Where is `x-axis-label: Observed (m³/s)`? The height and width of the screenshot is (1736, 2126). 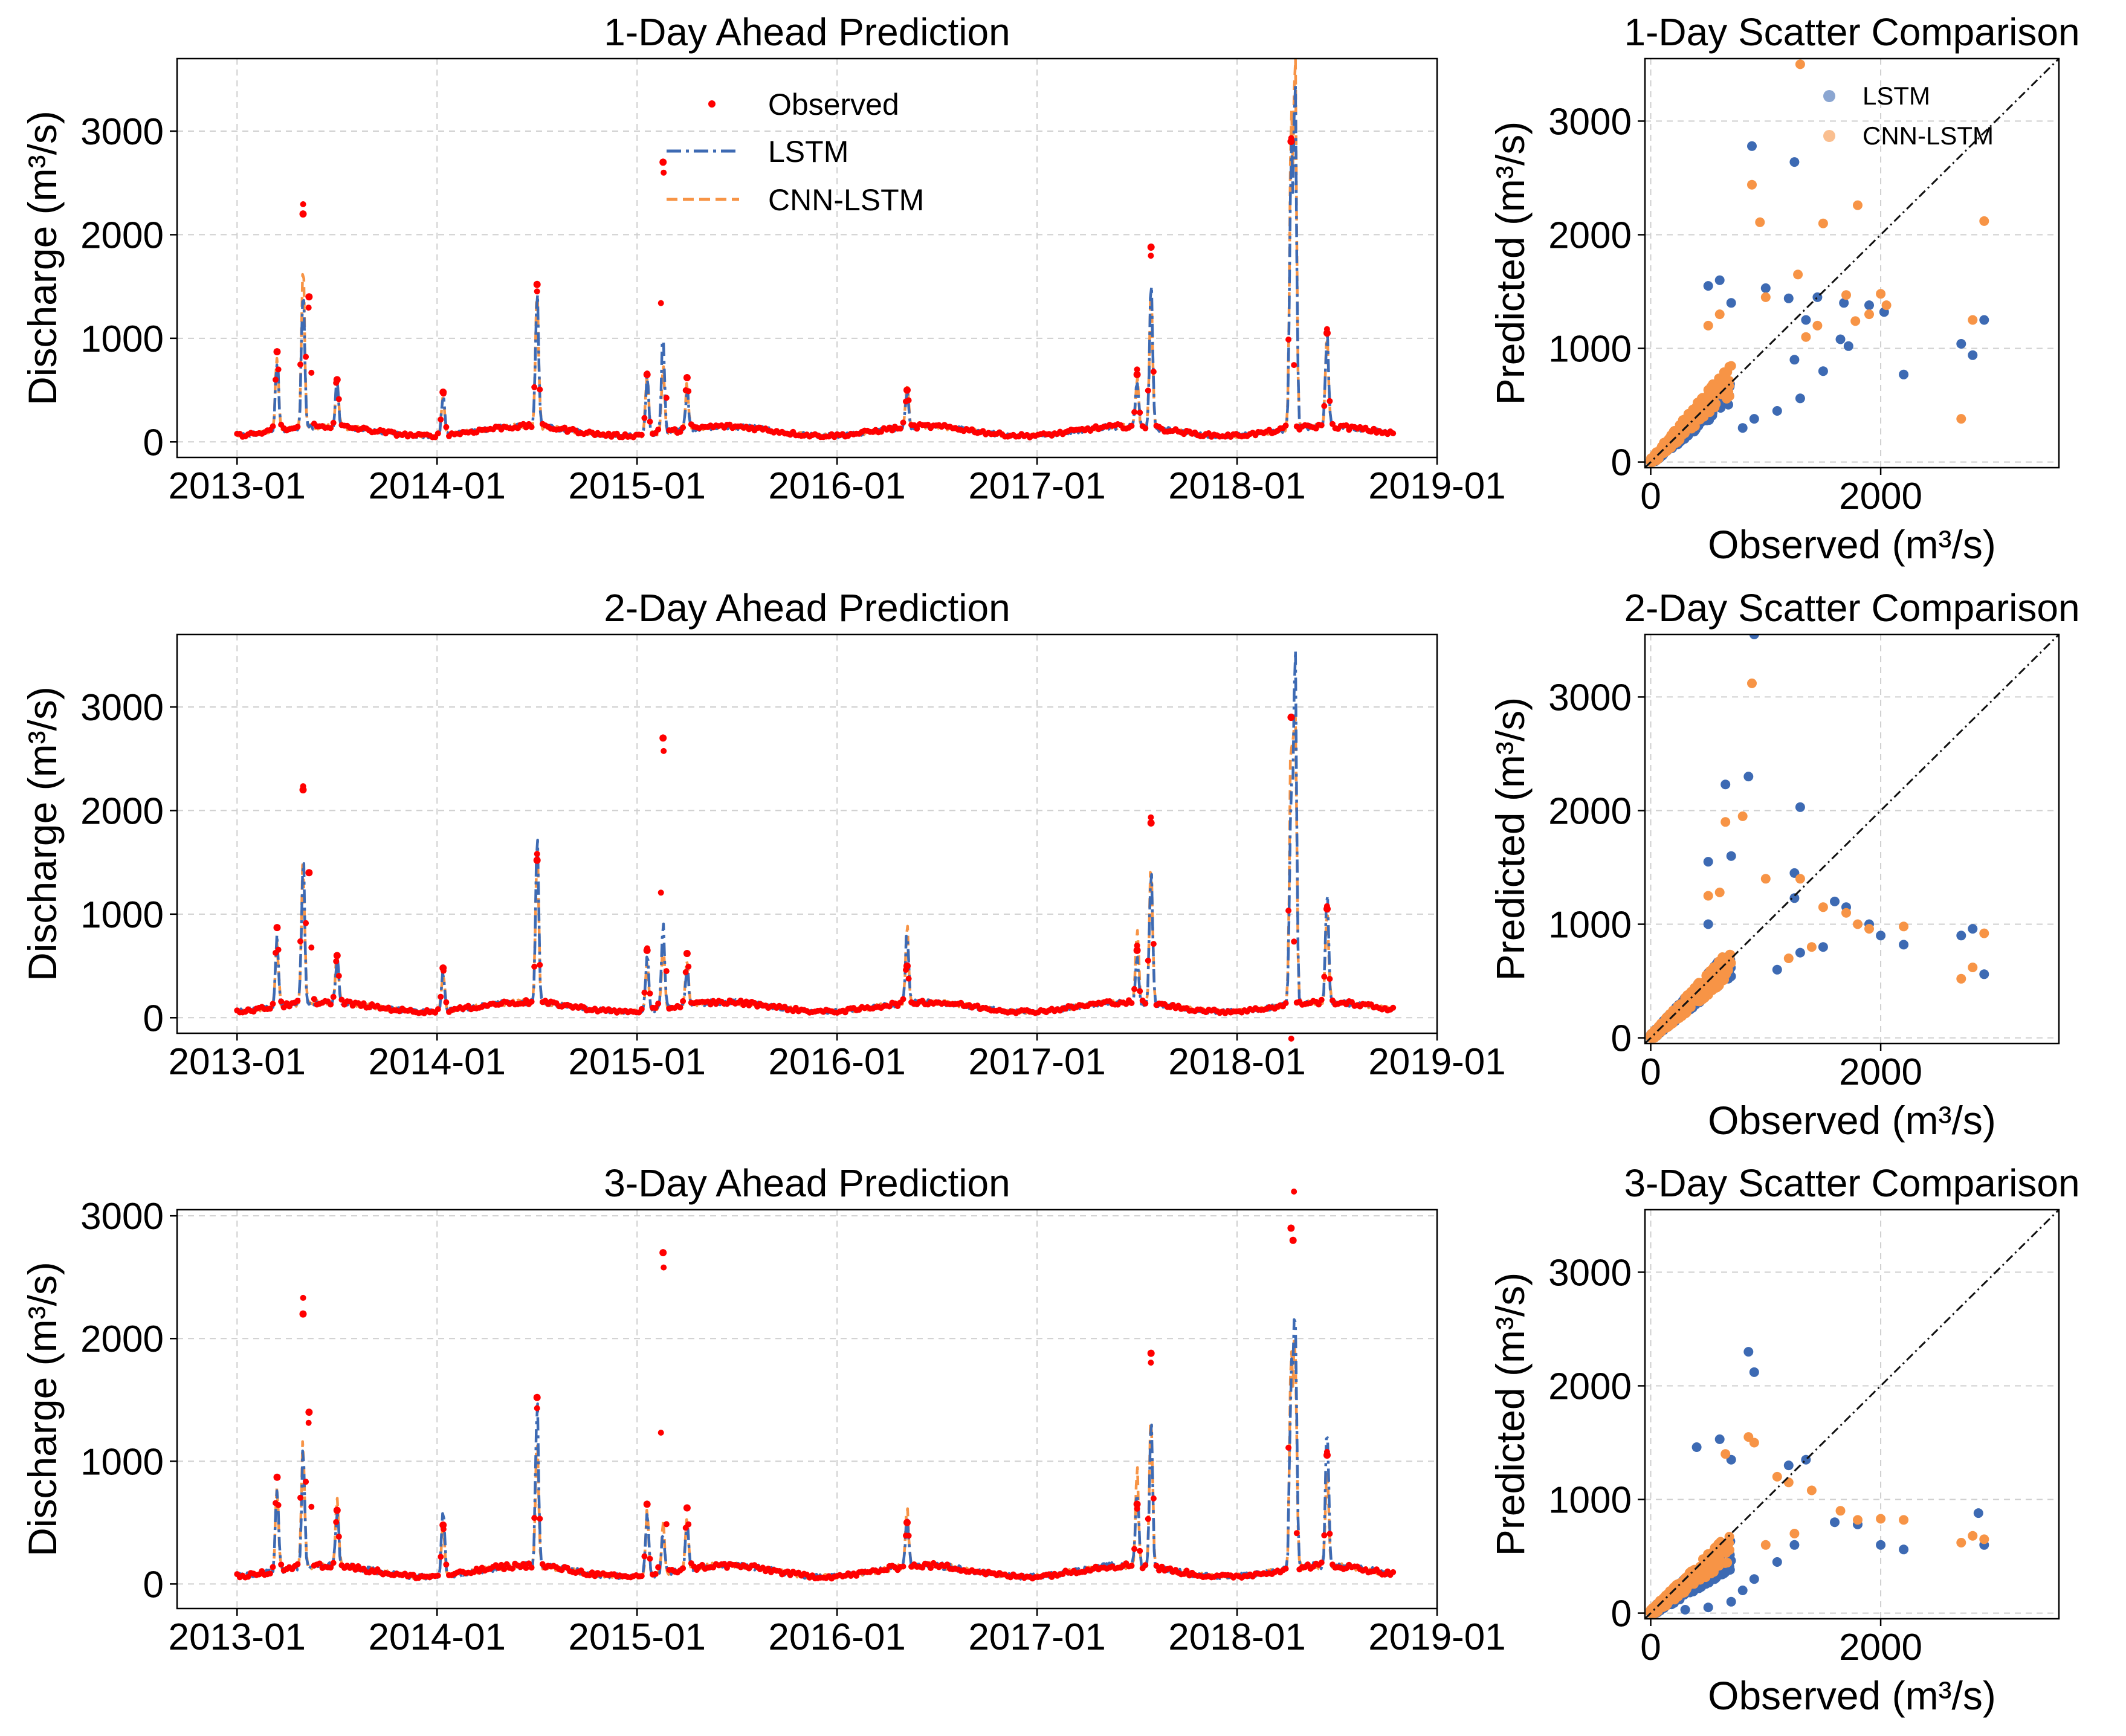
x-axis-label: Observed (m³/s) is located at coordinates (1852, 1696).